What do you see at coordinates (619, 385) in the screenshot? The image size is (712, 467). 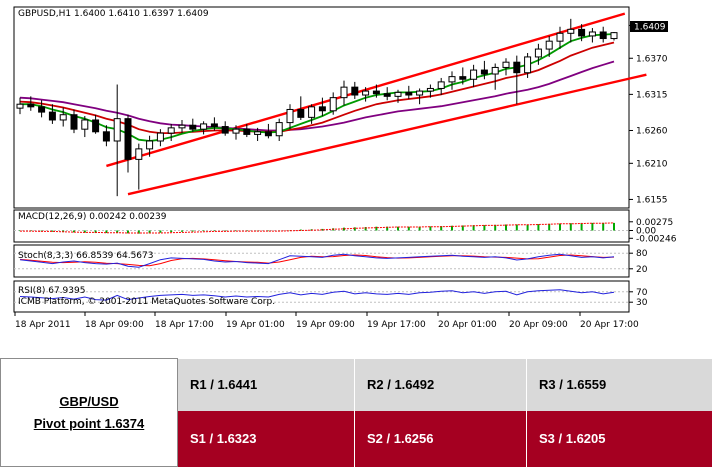 I see `resistance-r3: R3 / 1.6559` at bounding box center [619, 385].